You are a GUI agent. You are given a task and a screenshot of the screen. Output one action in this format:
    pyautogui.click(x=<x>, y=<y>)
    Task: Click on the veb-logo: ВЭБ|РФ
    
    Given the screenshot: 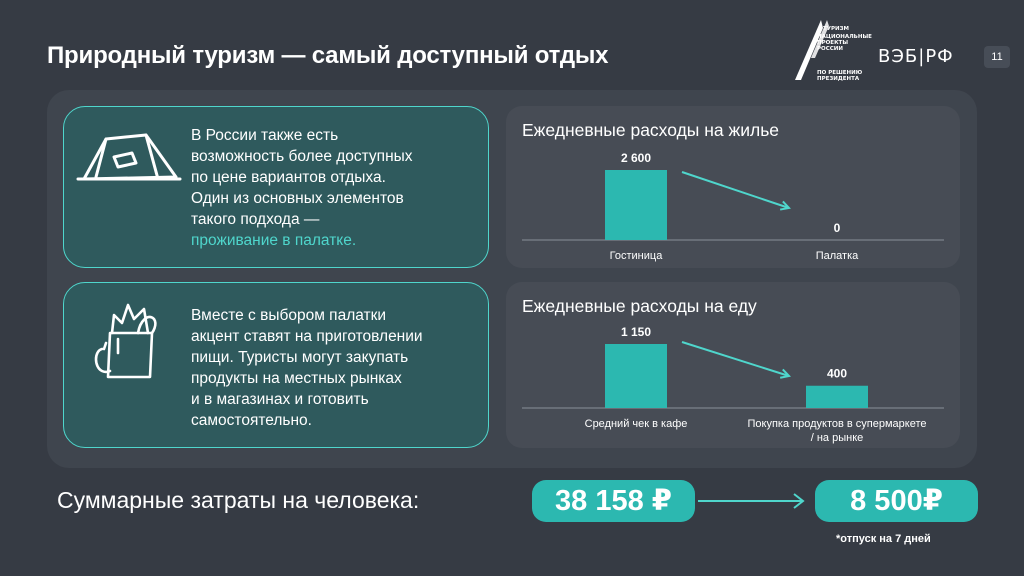 What is the action you would take?
    pyautogui.click(x=916, y=56)
    